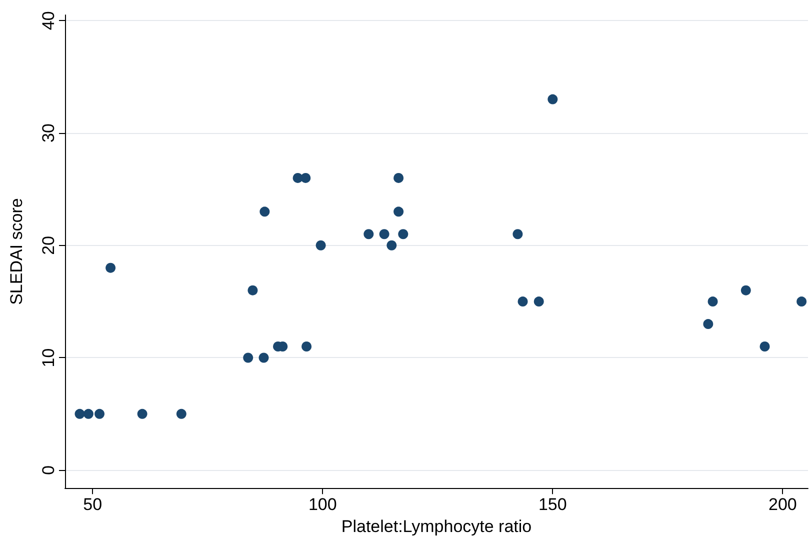  What do you see at coordinates (48, 133) in the screenshot?
I see `y-tick-label: 30` at bounding box center [48, 133].